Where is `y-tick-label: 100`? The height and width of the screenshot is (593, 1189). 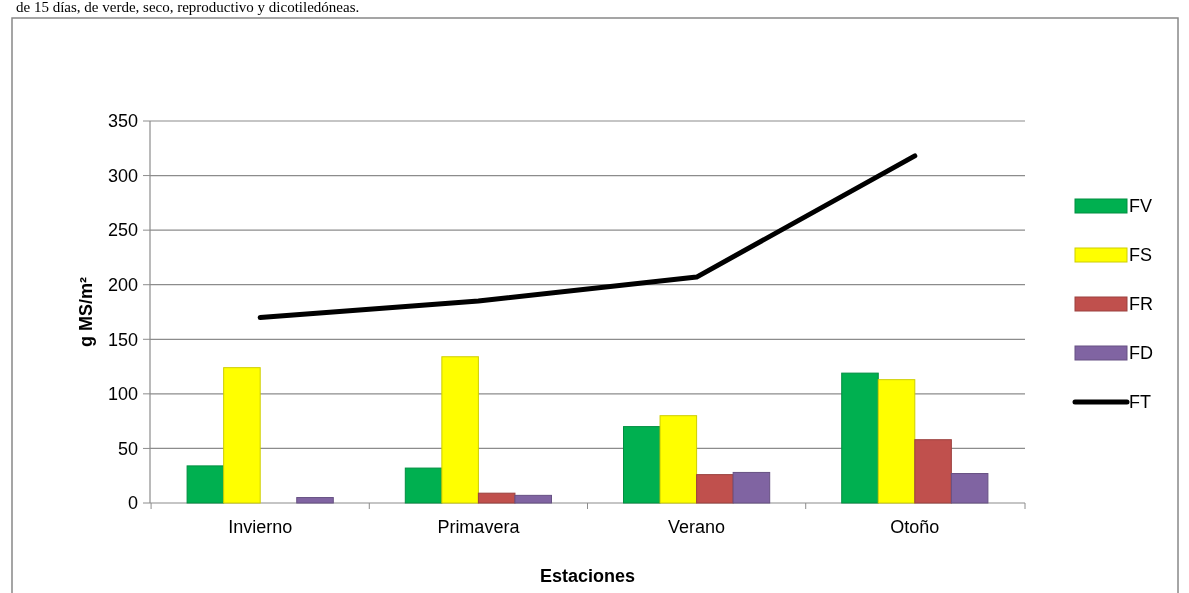 y-tick-label: 100 is located at coordinates (122, 394).